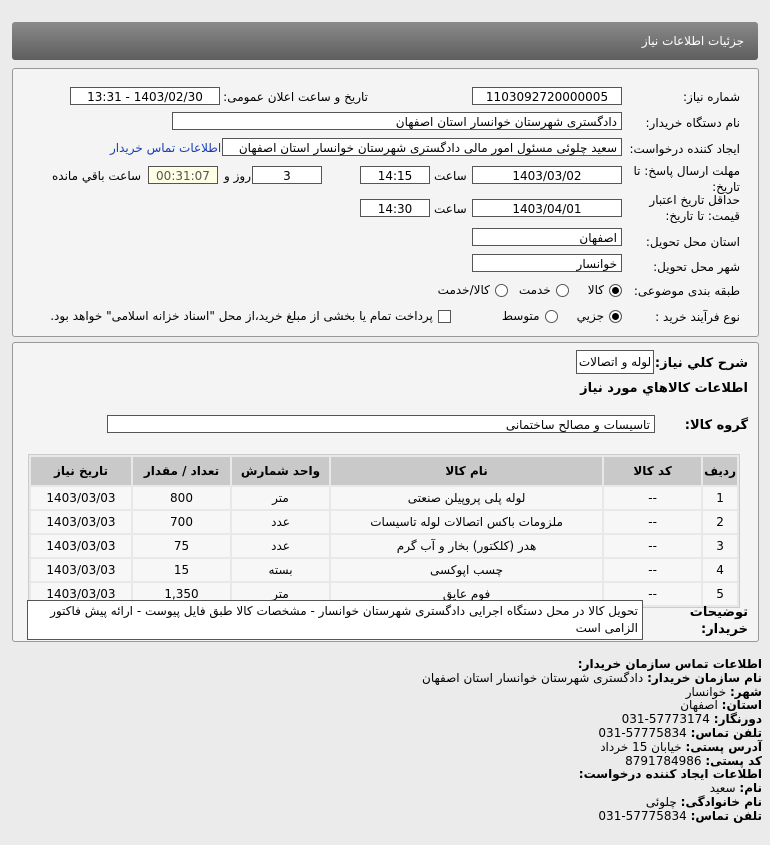 This screenshot has width=770, height=845. What do you see at coordinates (693, 123) in the screenshot?
I see `buyer-label: نام دستگاه خریدار:` at bounding box center [693, 123].